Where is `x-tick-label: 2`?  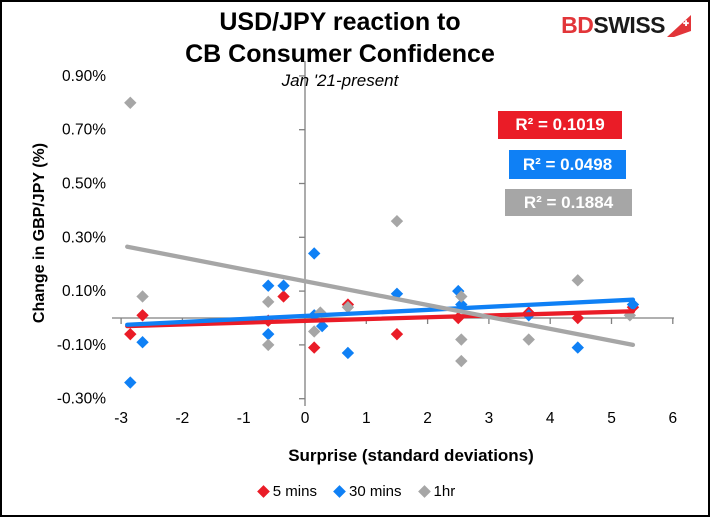
x-tick-label: 2 is located at coordinates (427, 418).